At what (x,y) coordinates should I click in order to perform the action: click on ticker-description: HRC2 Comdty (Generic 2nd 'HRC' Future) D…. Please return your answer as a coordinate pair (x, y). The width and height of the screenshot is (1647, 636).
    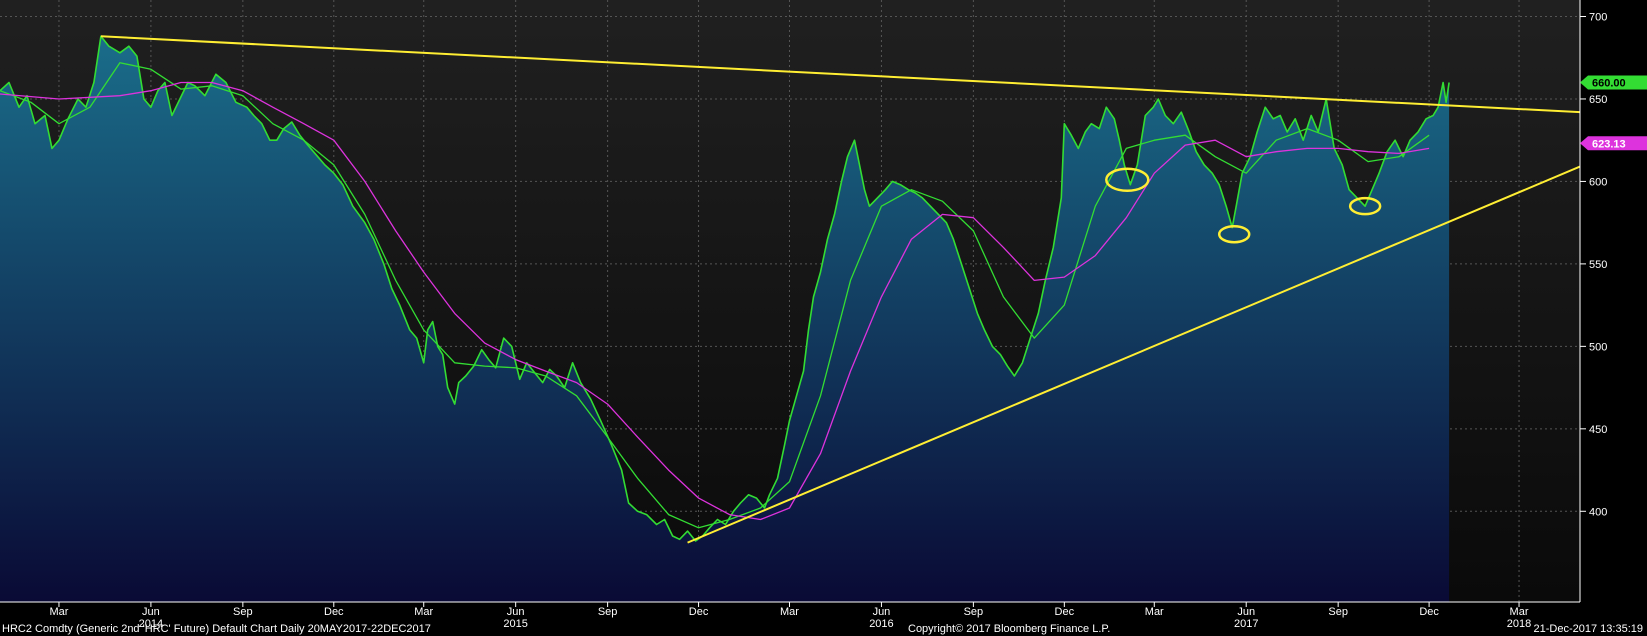
    Looking at the image, I should click on (216, 629).